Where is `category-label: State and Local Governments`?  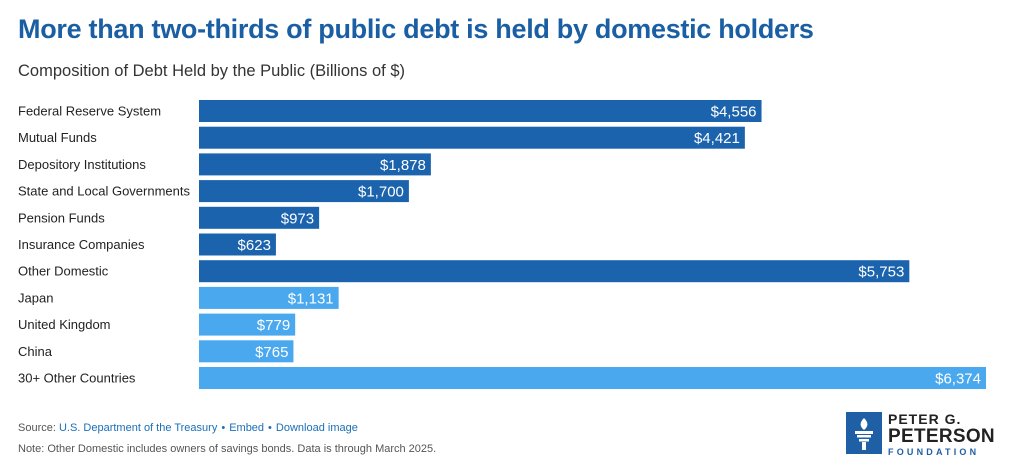
category-label: State and Local Governments is located at coordinates (104, 191).